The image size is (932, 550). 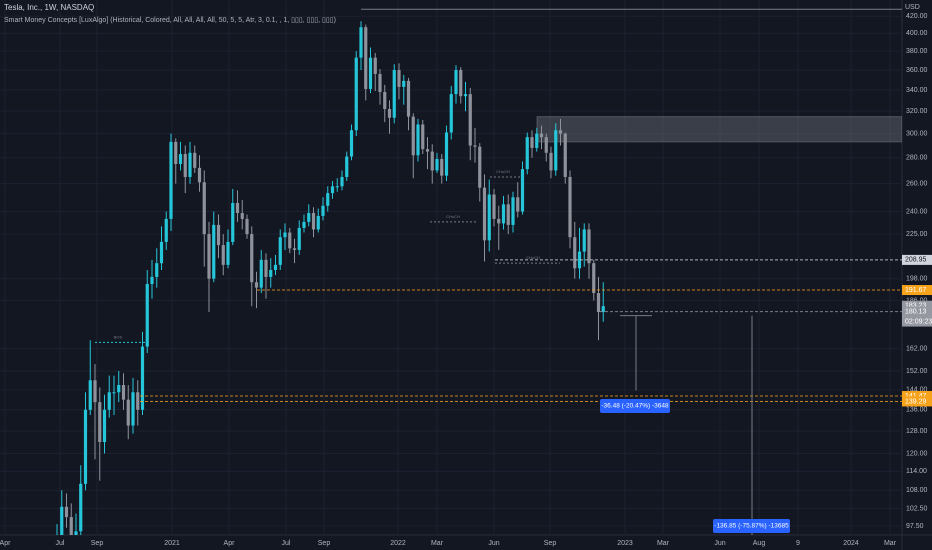 I want to click on measure-label: -36.48 (-20.47%) -3648, so click(x=635, y=406).